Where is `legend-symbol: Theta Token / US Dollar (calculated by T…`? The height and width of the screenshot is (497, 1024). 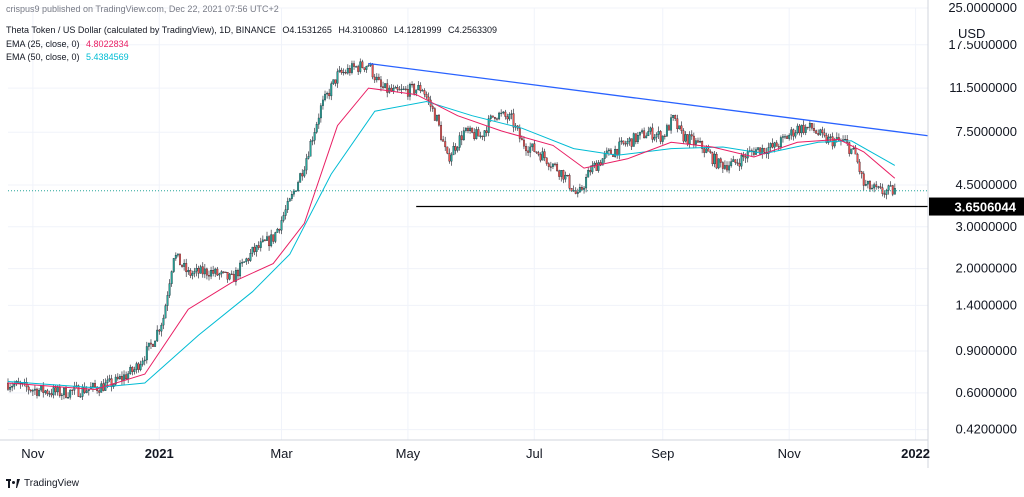
legend-symbol: Theta Token / US Dollar (calculated by T… is located at coordinates (141, 30).